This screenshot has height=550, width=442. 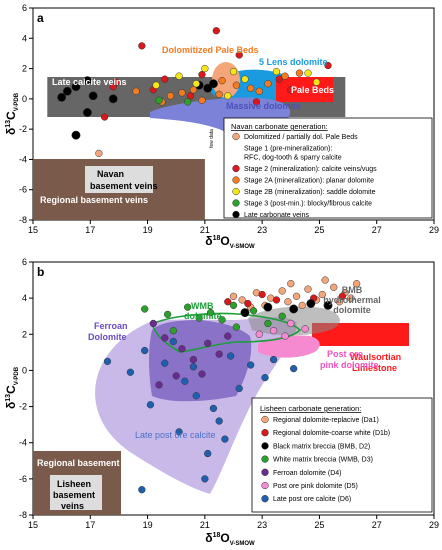 I want to click on data-point-s2-p5, so click(x=251, y=88).